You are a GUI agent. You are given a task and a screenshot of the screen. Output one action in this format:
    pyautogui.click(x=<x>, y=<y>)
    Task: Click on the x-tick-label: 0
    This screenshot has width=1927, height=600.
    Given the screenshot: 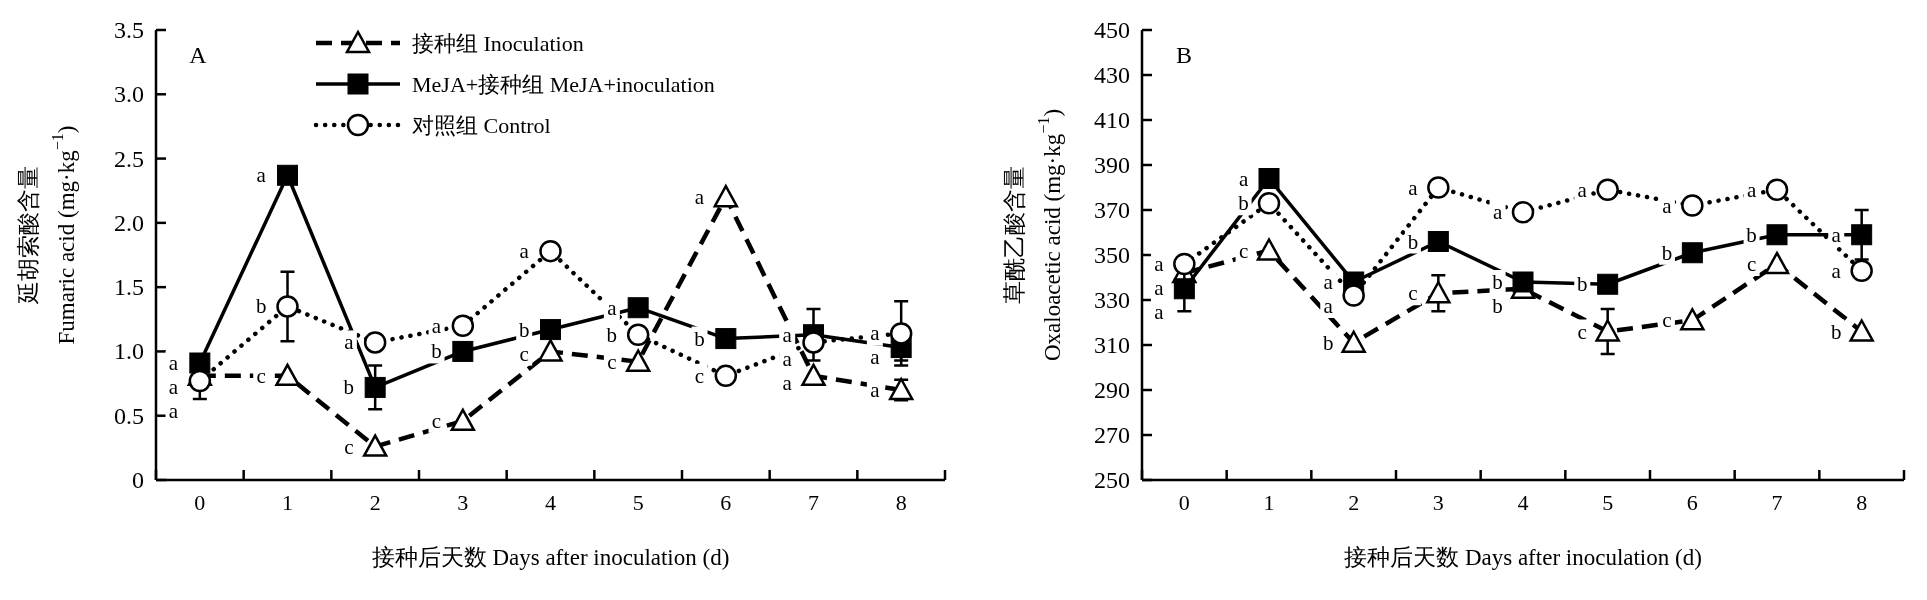 What is the action you would take?
    pyautogui.click(x=200, y=502)
    